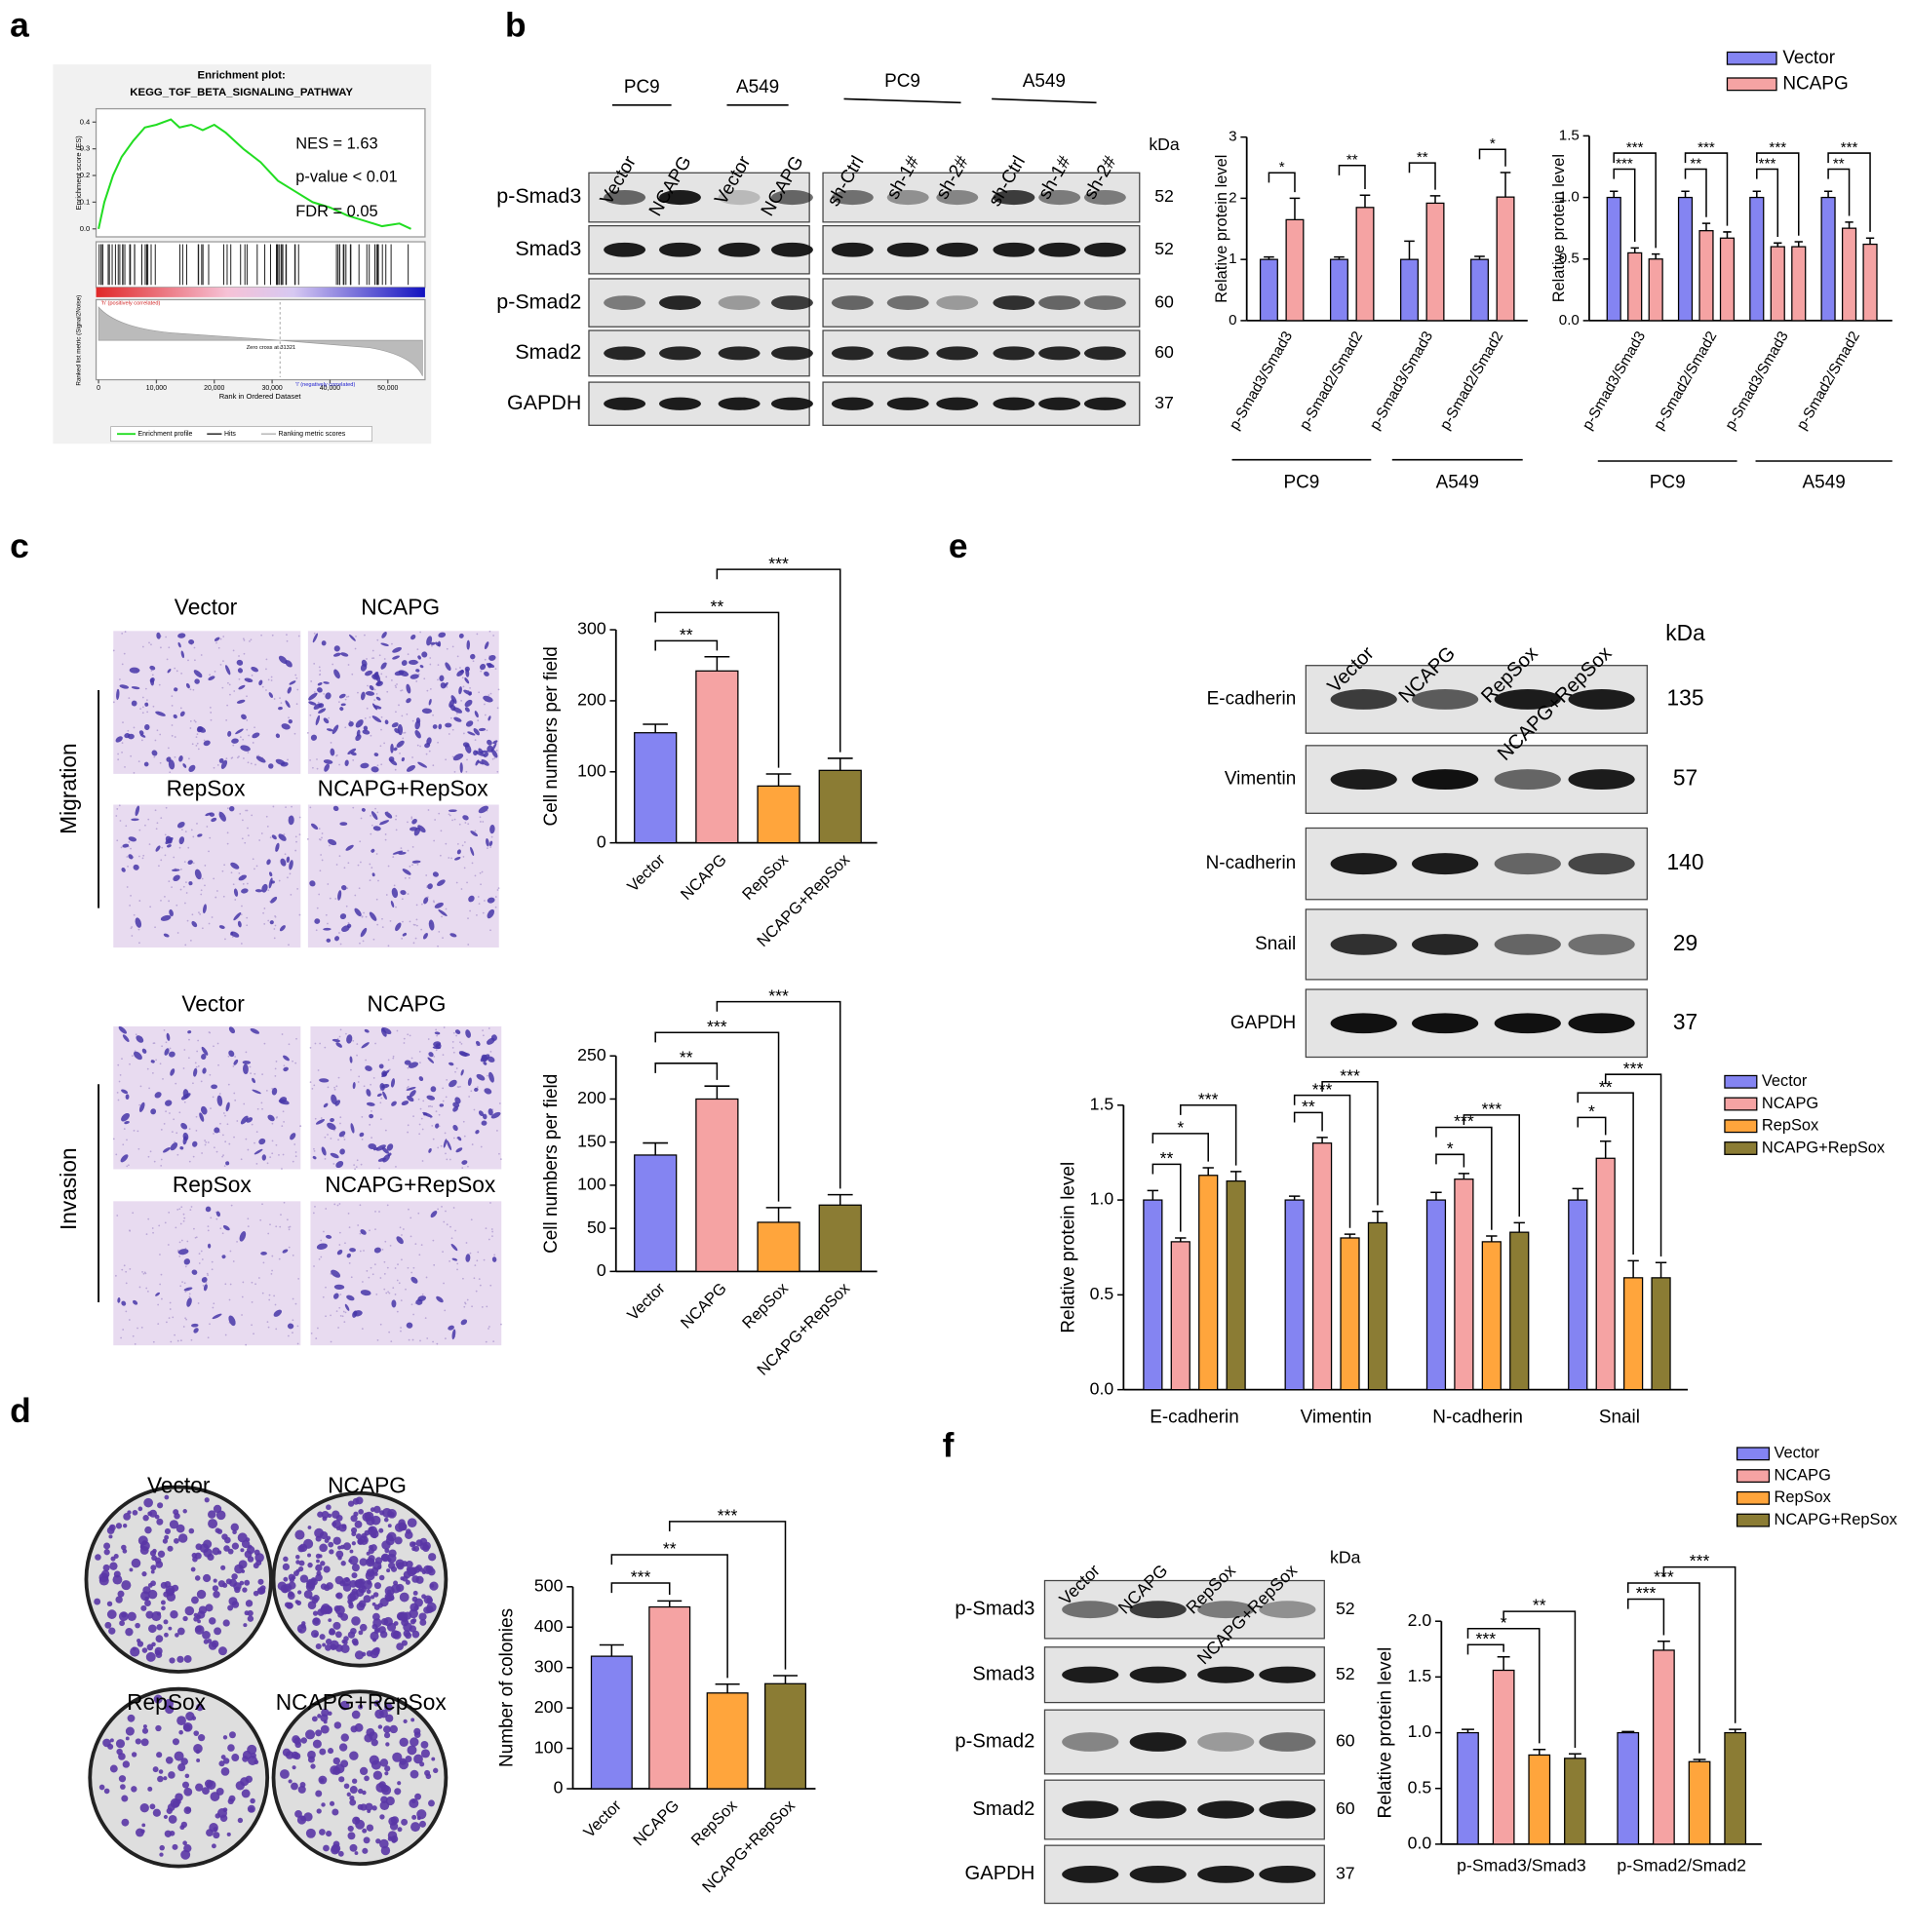  What do you see at coordinates (407, 1003) in the screenshot?
I see `image-label: NCAPG` at bounding box center [407, 1003].